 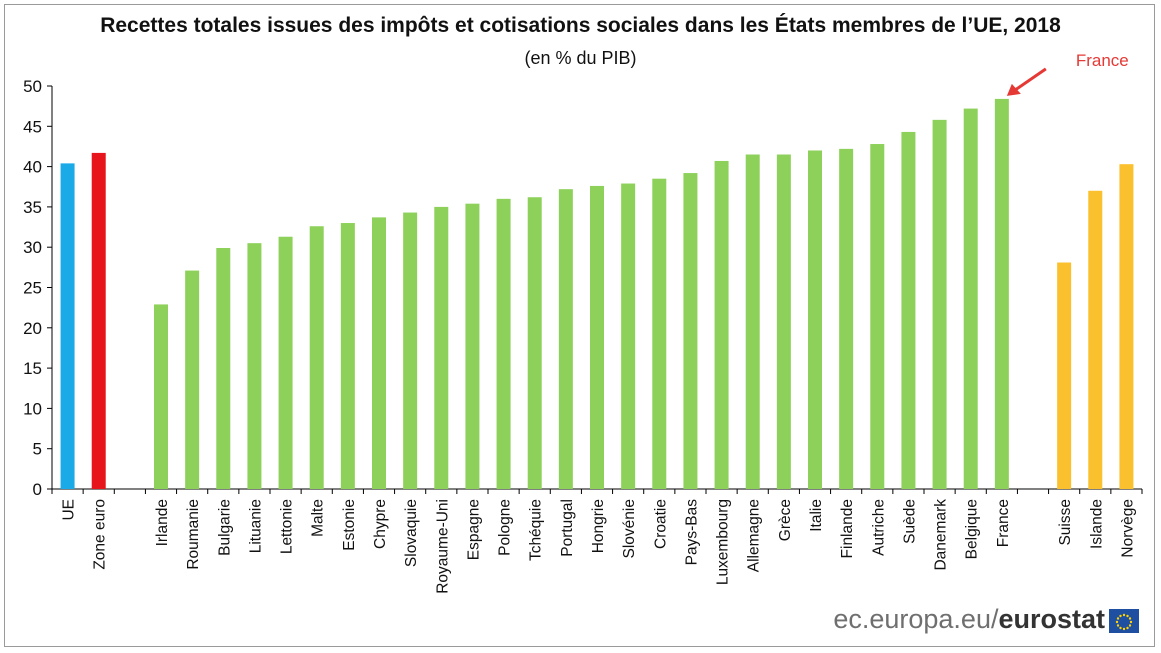 I want to click on x-tick-label: Autriche, so click(x=878, y=527).